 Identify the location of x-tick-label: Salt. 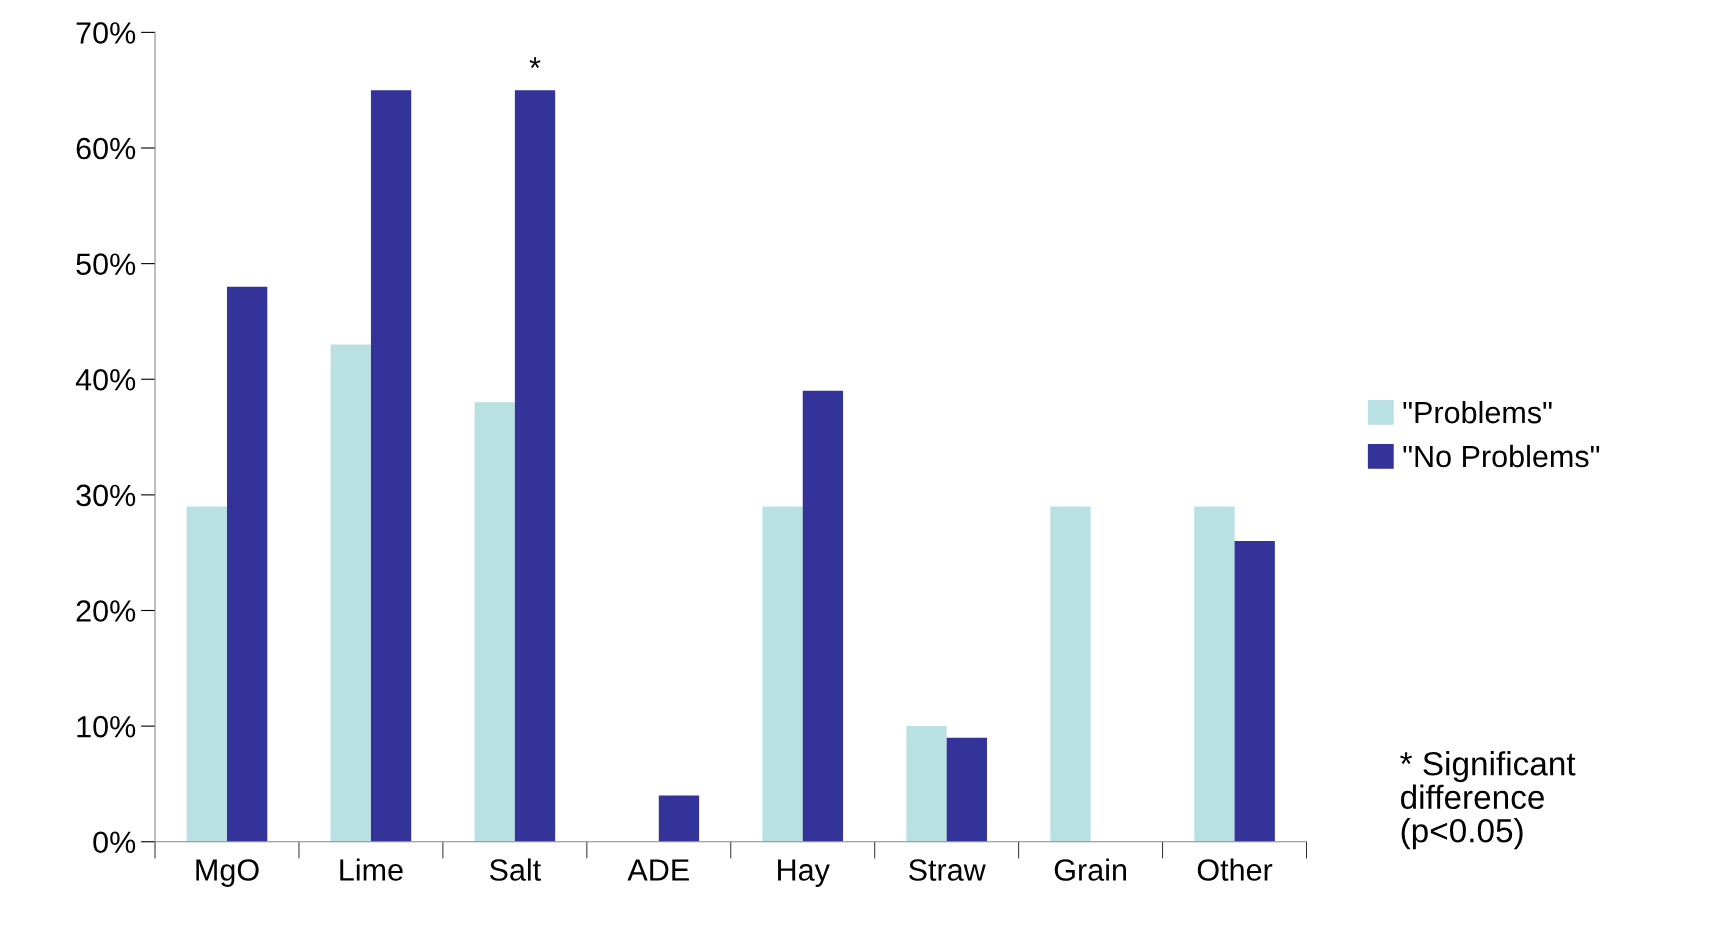
(515, 869).